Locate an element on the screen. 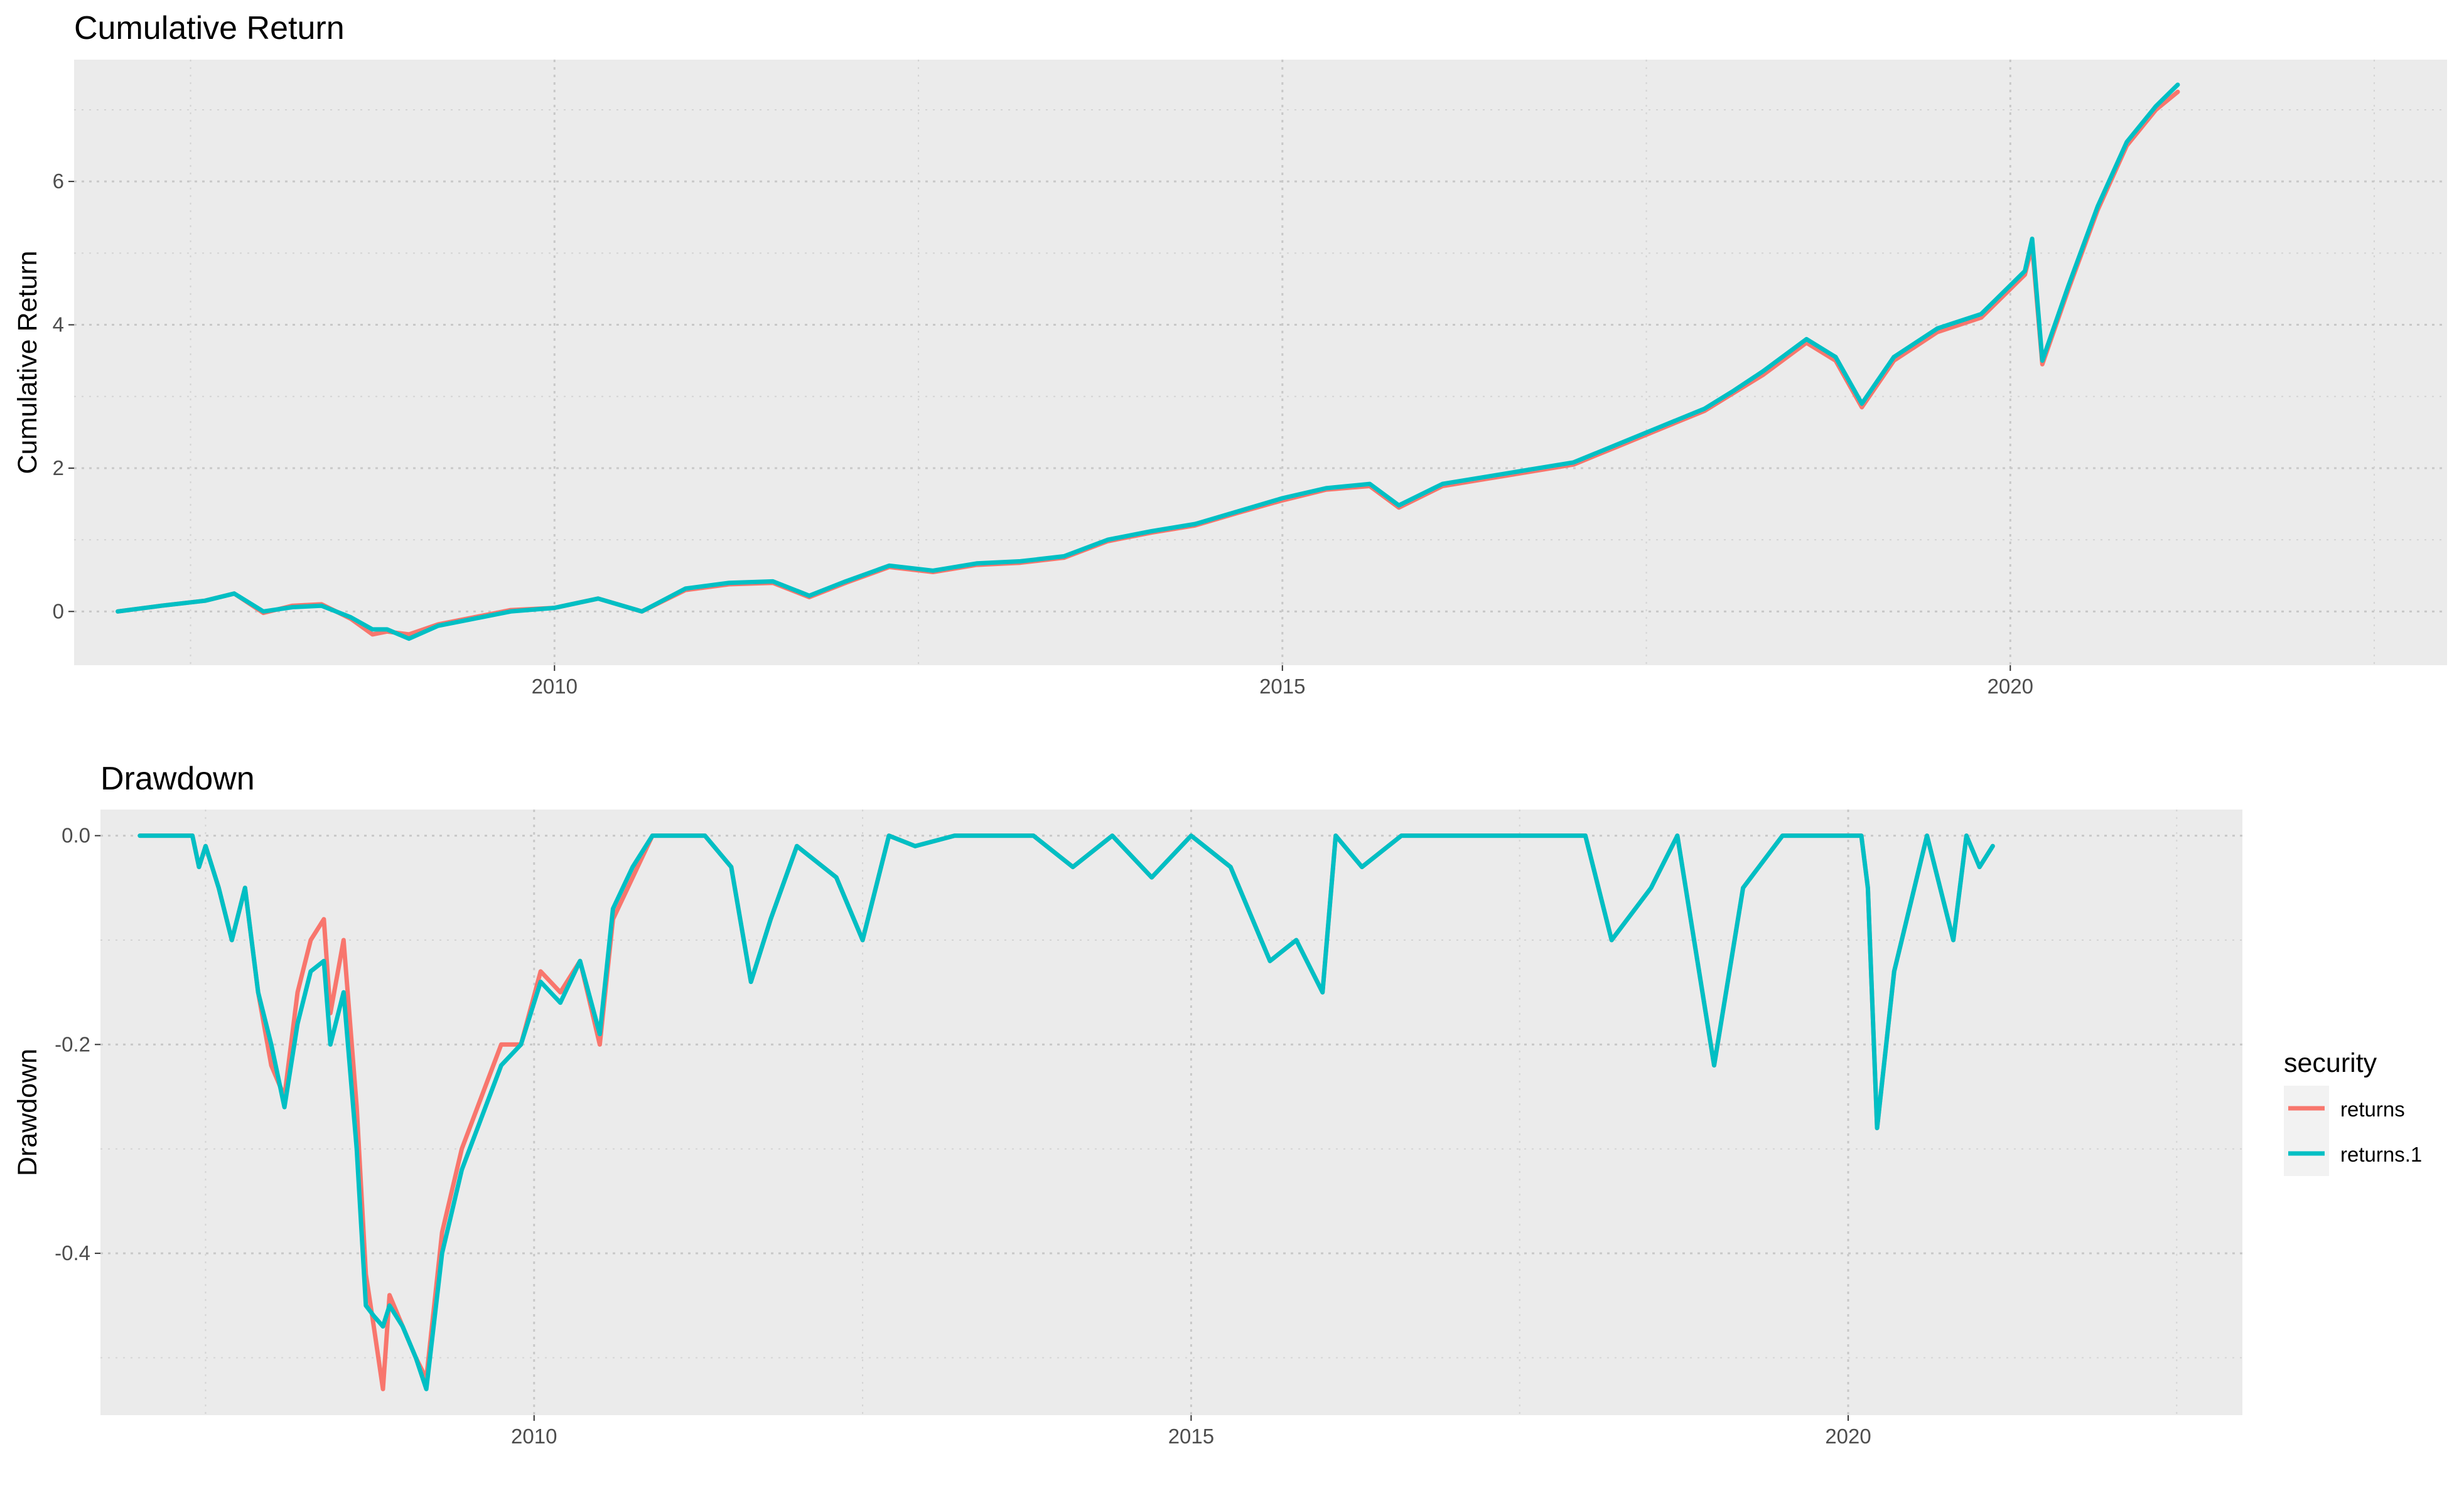  legend-label-returns-1: returns.1 is located at coordinates (2381, 1154).